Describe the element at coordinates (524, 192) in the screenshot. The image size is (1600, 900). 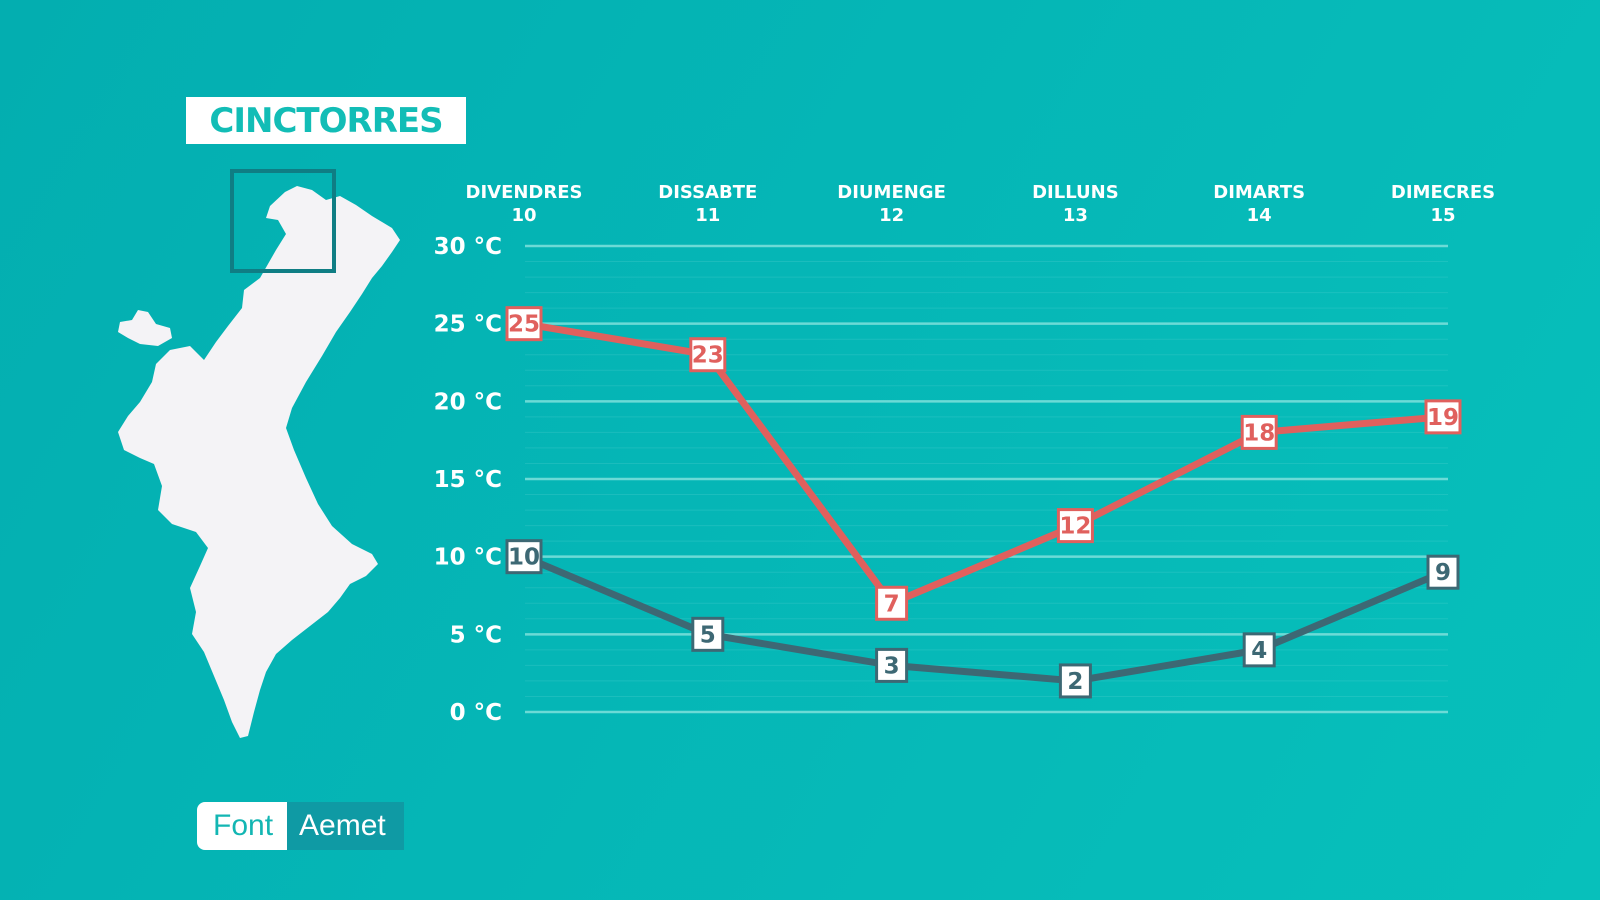
I see `day-name: DIVENDRES` at that location.